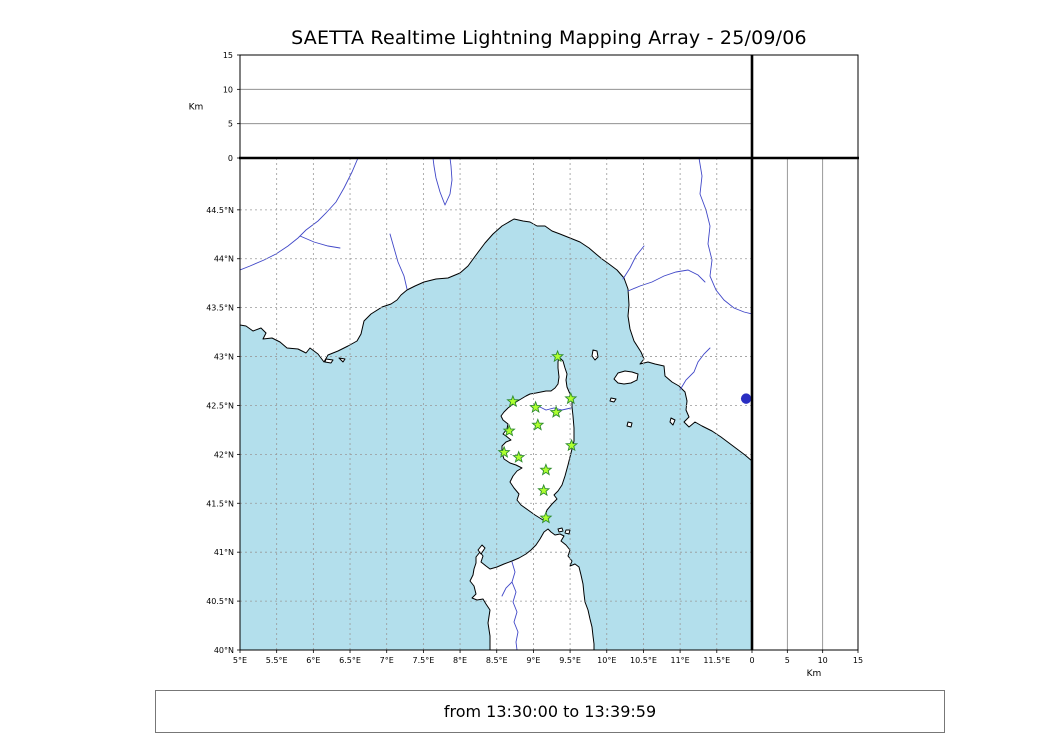 This screenshot has width=1050, height=750. Describe the element at coordinates (220, 503) in the screenshot. I see `lat-tick-label: 41.5°N` at that location.